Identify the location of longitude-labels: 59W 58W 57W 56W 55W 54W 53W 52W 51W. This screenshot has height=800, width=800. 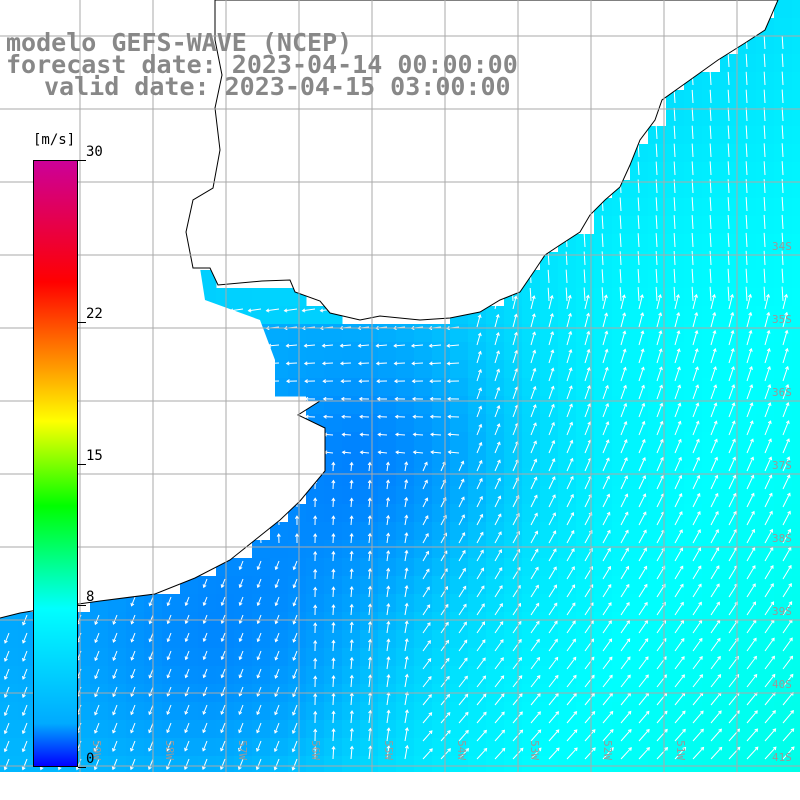
(388, 750).